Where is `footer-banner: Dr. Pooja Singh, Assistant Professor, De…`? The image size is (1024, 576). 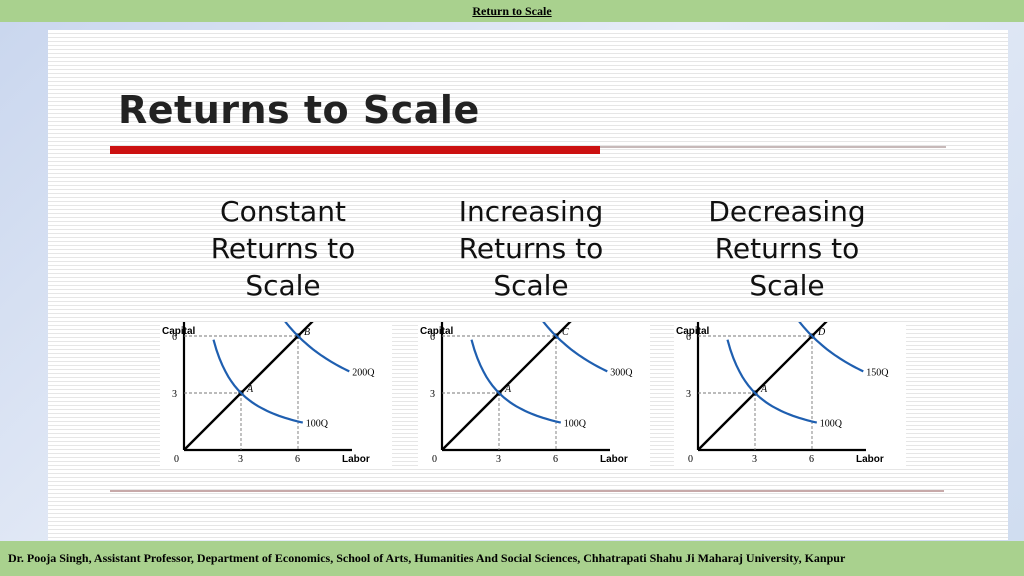
footer-banner: Dr. Pooja Singh, Assistant Professor, De… is located at coordinates (512, 558).